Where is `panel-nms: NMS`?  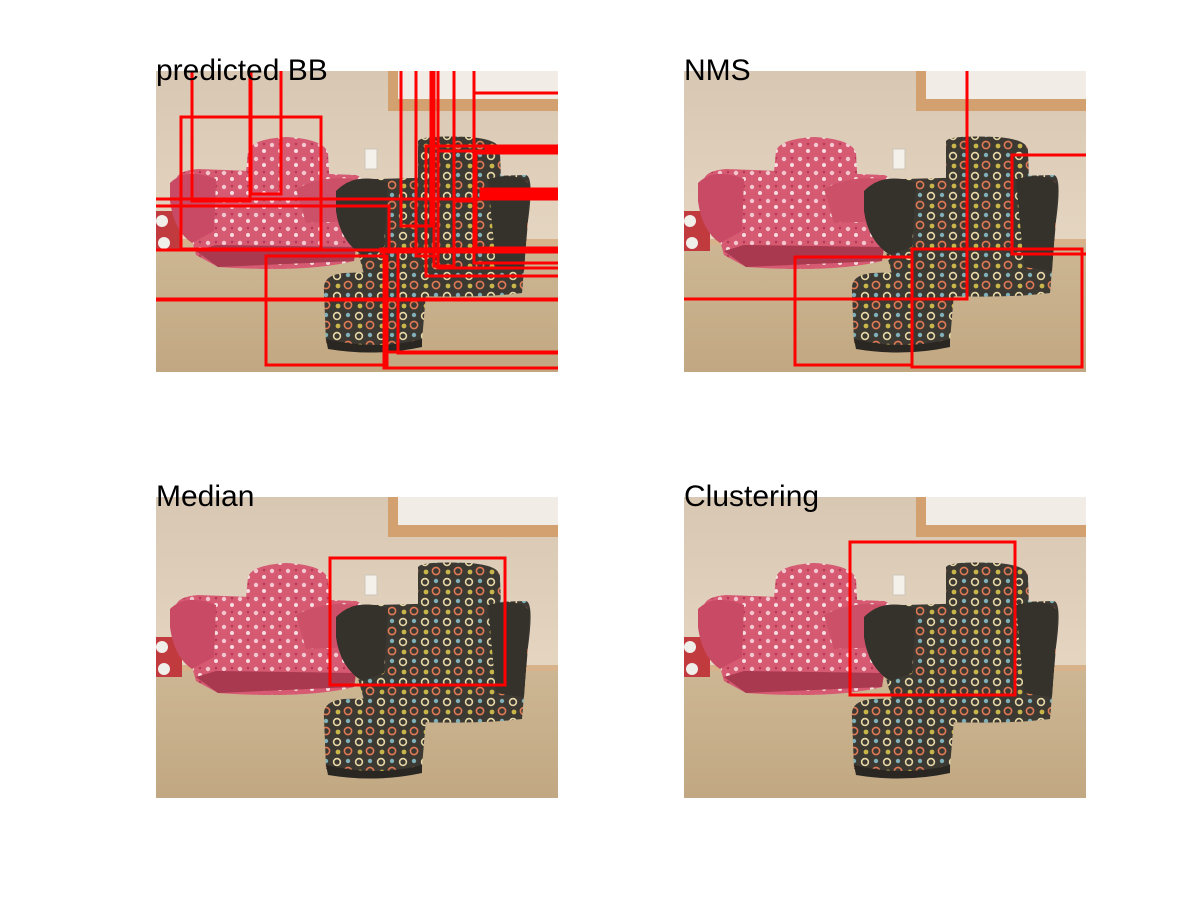 panel-nms: NMS is located at coordinates (885, 214).